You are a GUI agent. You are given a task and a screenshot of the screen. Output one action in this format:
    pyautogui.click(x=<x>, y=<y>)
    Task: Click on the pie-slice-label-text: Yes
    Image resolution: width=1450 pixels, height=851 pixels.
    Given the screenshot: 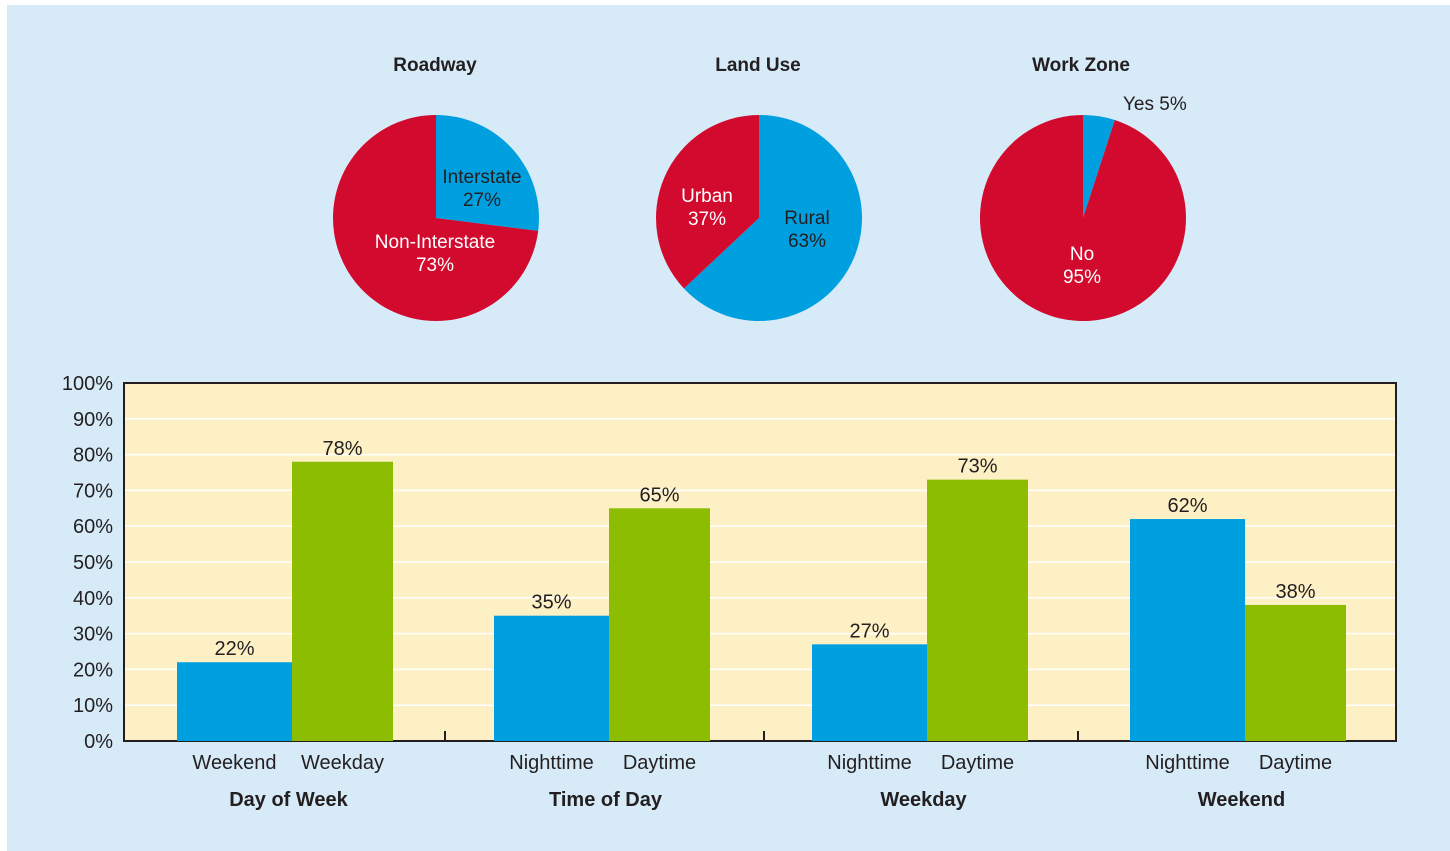 What is the action you would take?
    pyautogui.click(x=1138, y=104)
    